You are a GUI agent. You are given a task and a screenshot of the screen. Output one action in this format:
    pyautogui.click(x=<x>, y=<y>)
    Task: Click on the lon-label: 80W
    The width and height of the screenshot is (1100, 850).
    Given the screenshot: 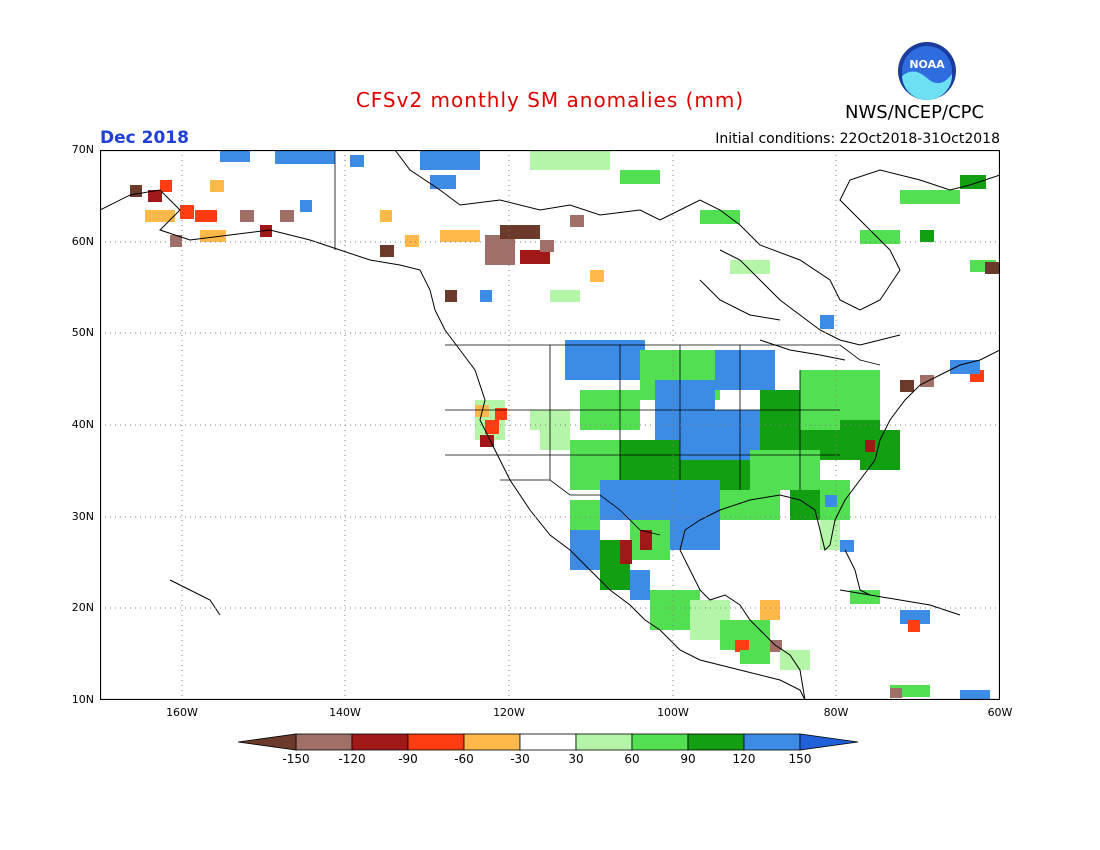 What is the action you would take?
    pyautogui.click(x=836, y=712)
    